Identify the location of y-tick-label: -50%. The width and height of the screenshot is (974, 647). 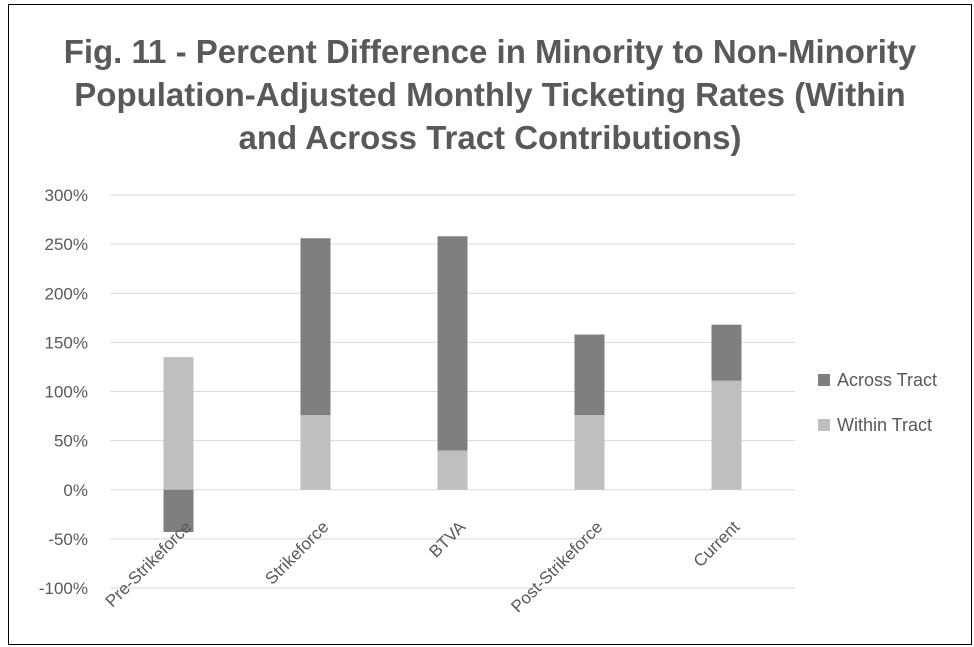
(68, 539).